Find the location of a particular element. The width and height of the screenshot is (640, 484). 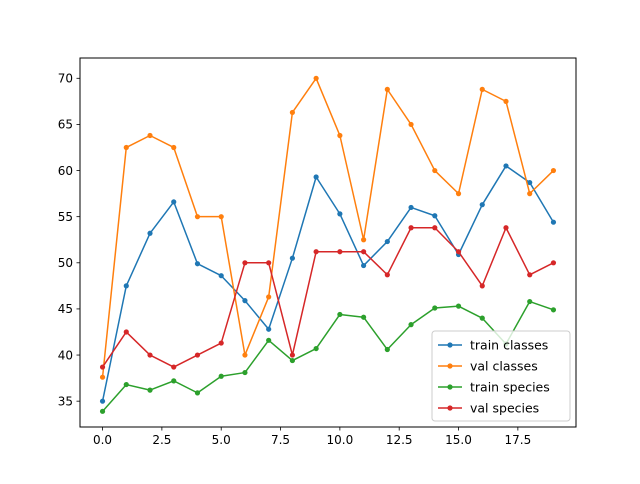

y-tick-label: 35 is located at coordinates (65, 401).